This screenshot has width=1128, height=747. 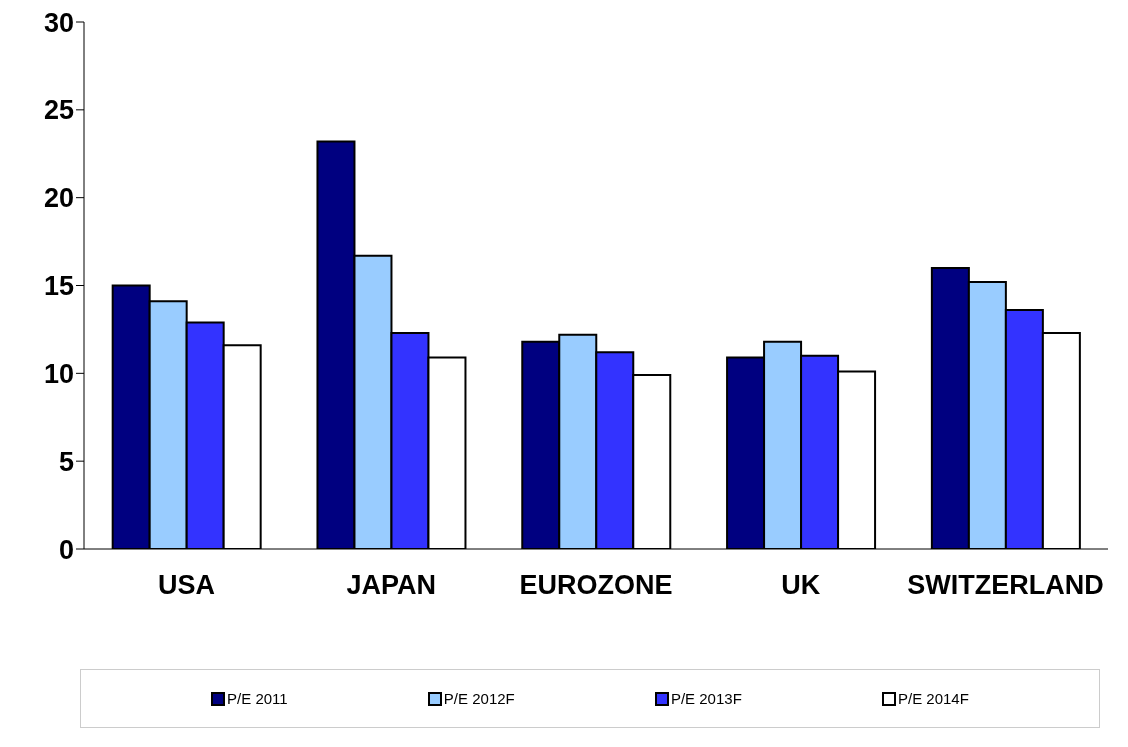 What do you see at coordinates (705, 698) in the screenshot?
I see `legend-label: P/E 2013F` at bounding box center [705, 698].